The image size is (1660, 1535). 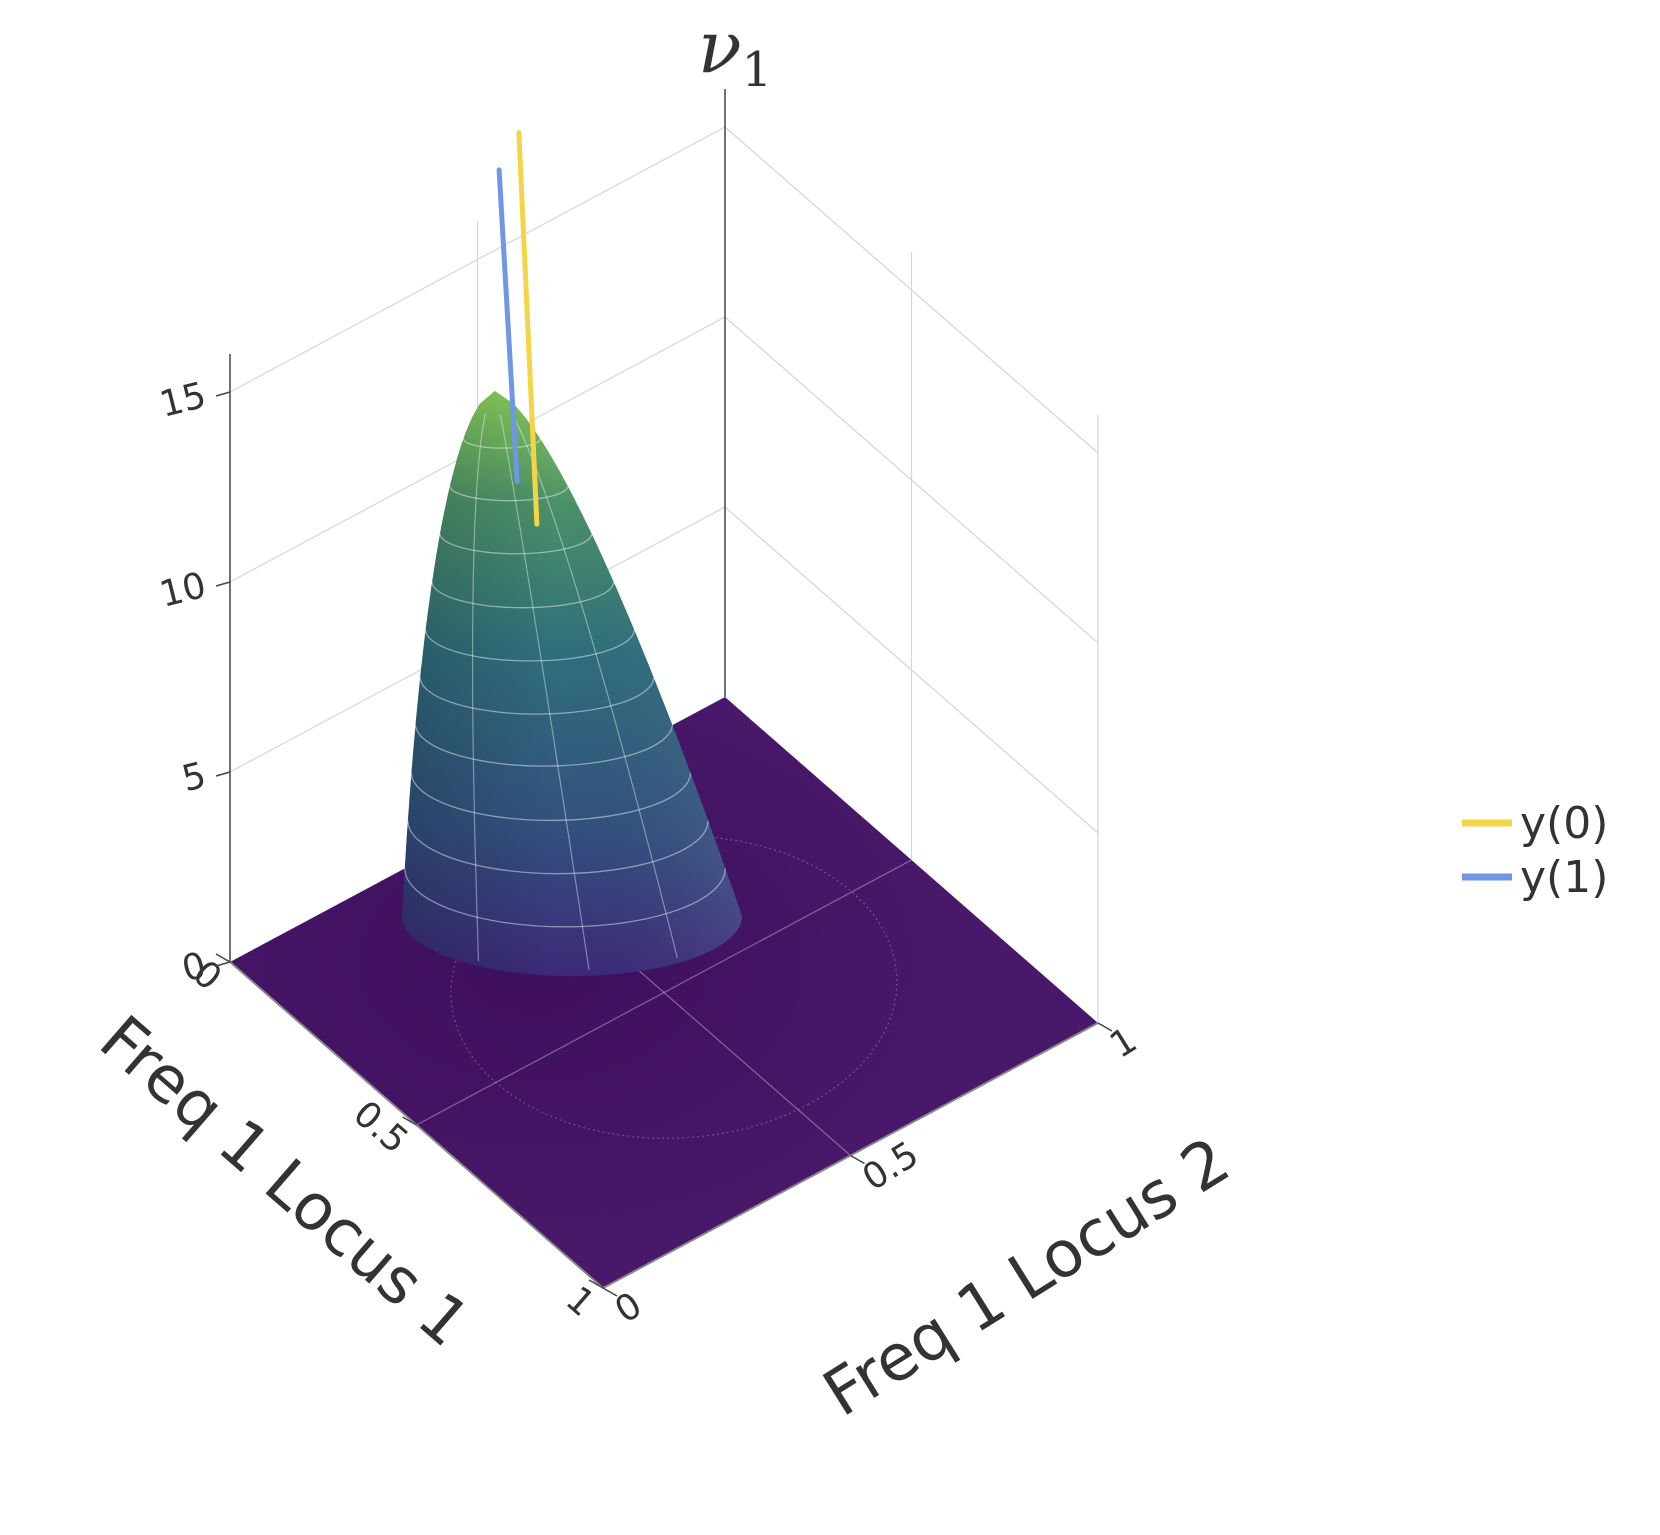 What do you see at coordinates (183, 400) in the screenshot?
I see `z-tick-label-3: 15` at bounding box center [183, 400].